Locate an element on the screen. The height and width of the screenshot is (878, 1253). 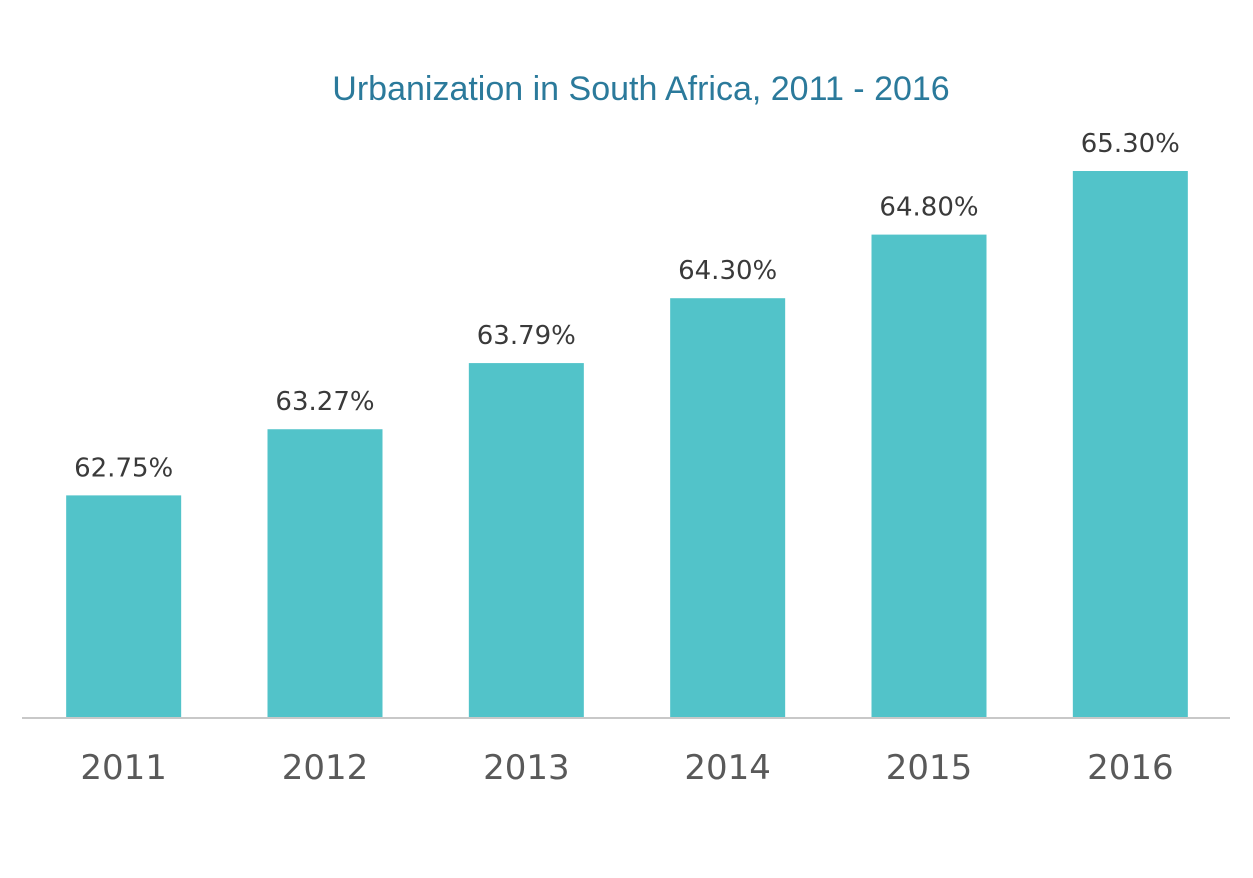
bar-2012 is located at coordinates (325, 573).